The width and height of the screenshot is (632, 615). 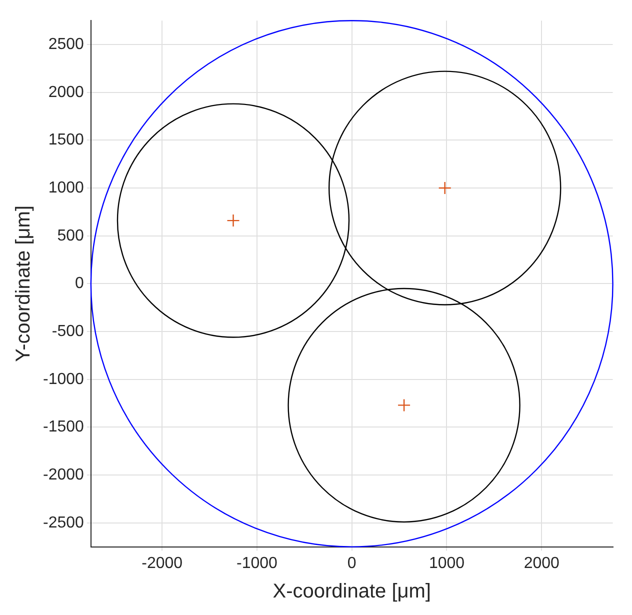 I want to click on y-axis-title: Y-coordinate [μm], so click(x=23, y=283).